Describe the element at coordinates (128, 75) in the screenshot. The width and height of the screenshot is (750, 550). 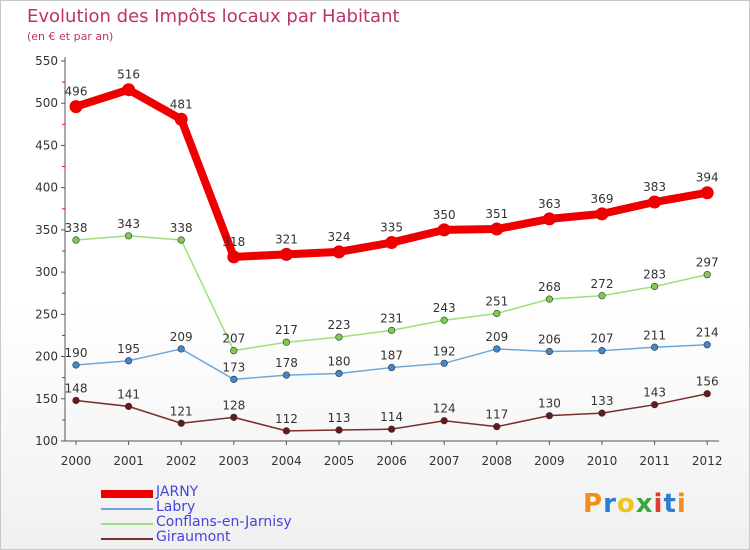
I see `data-label-jarny: 516` at that location.